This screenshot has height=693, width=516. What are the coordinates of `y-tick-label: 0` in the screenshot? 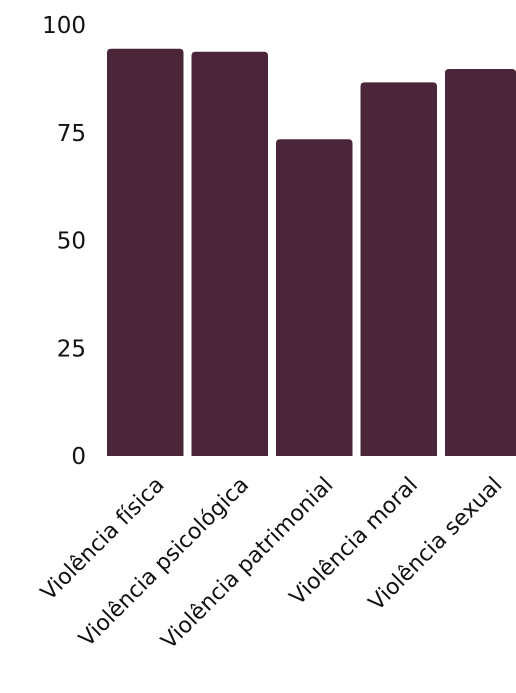 It's located at (78, 457).